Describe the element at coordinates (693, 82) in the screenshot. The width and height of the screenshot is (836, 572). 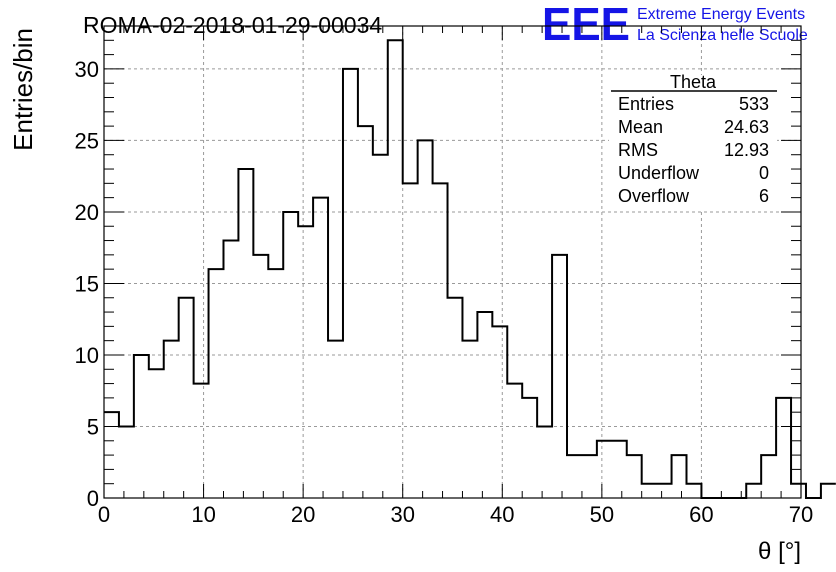
I see `stats-box-title: Theta` at that location.